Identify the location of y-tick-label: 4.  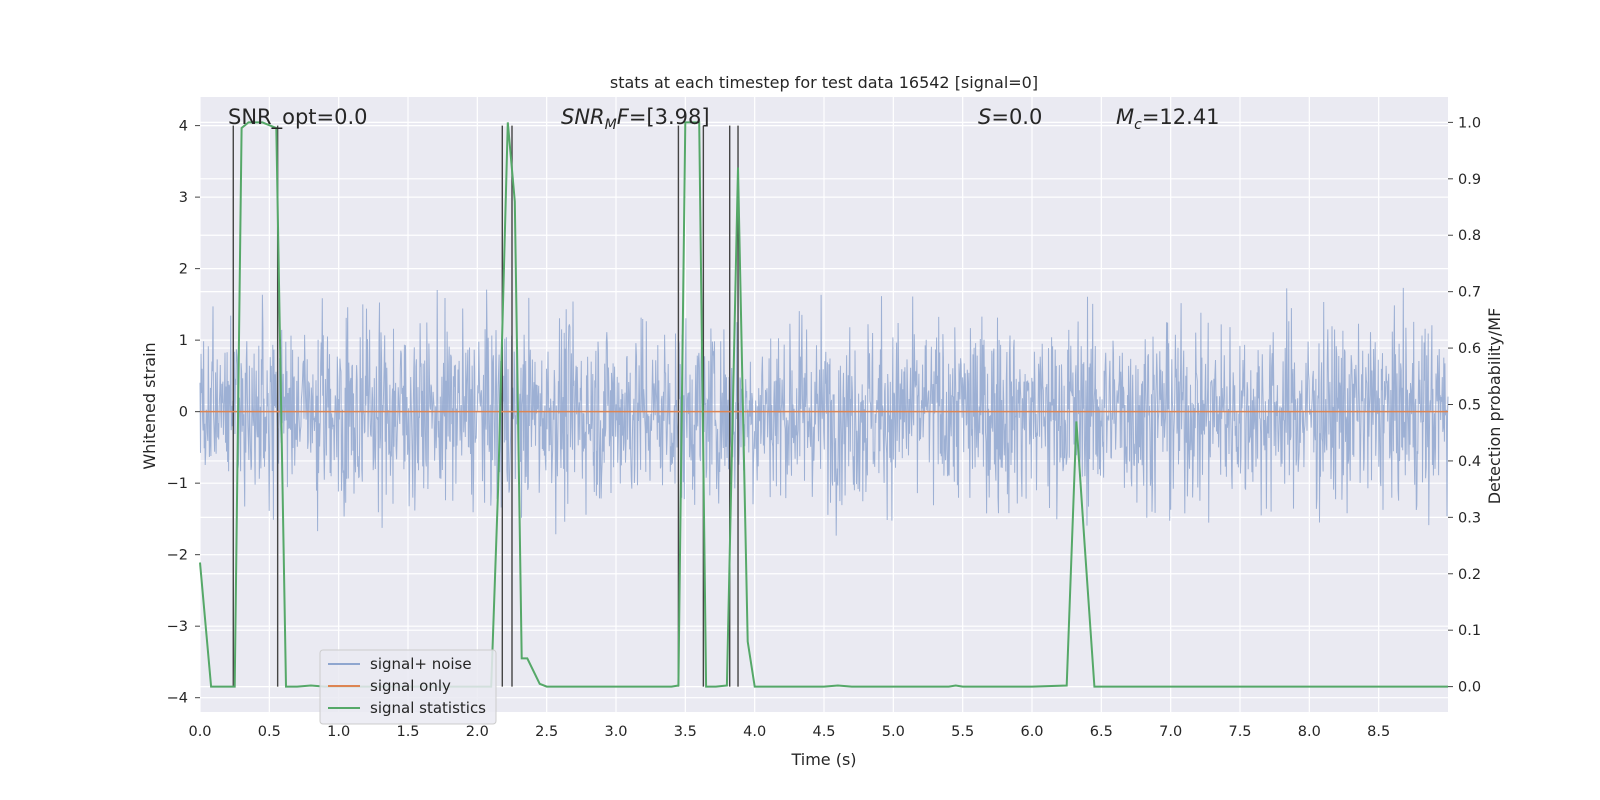
(183, 127).